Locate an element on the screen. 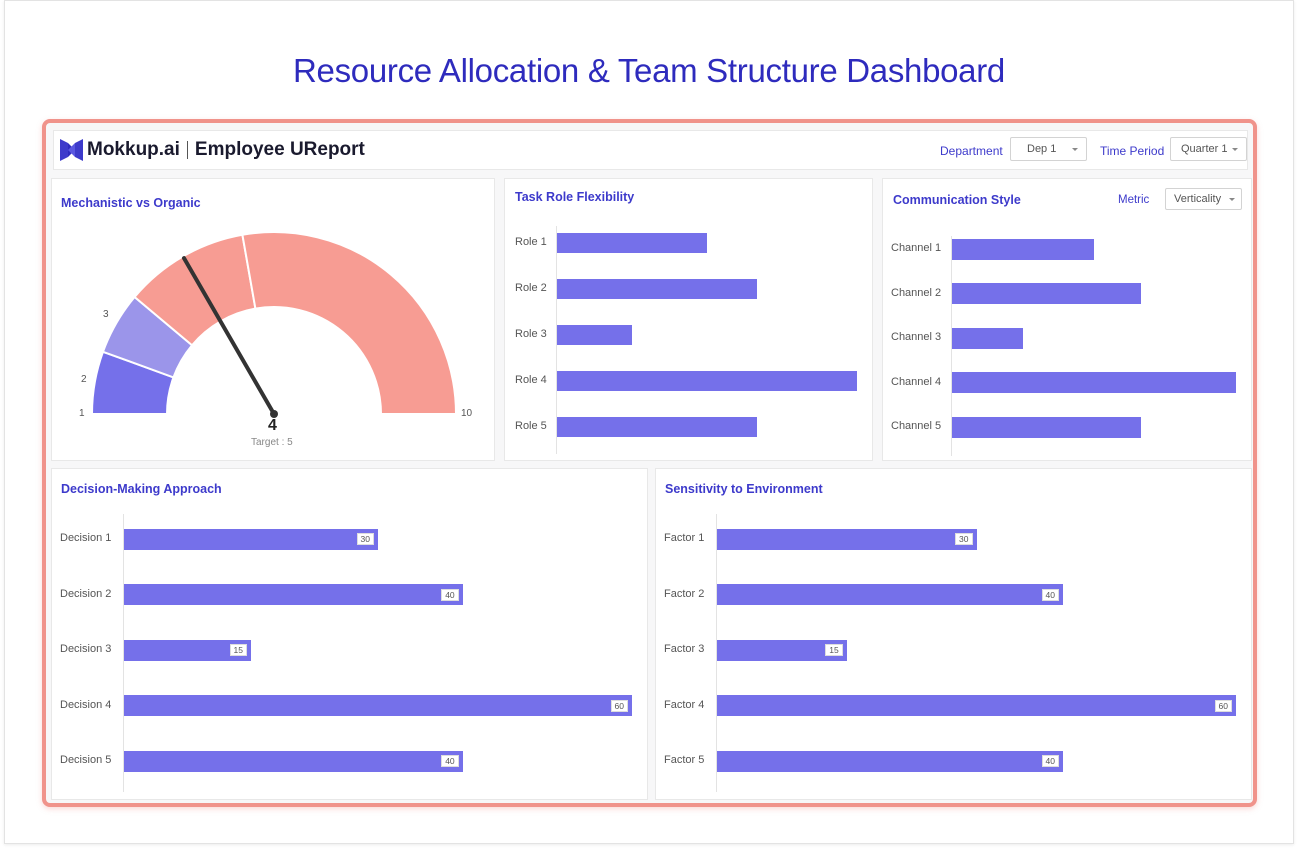 This screenshot has width=1298, height=850. gauge-needle is located at coordinates (229, 336).